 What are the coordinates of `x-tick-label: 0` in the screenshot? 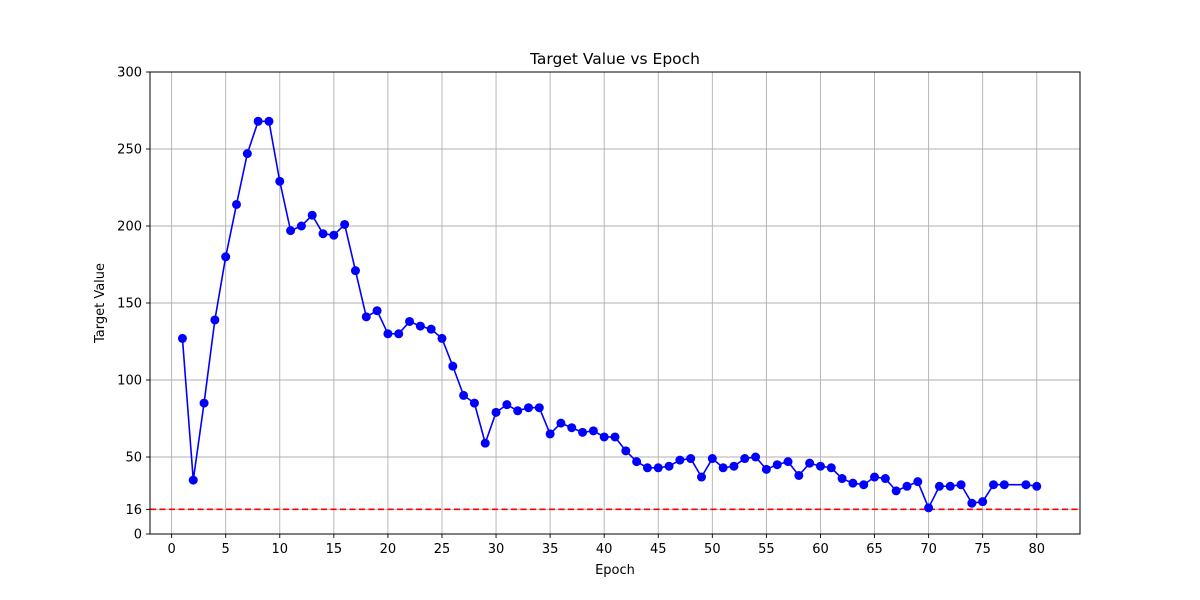 It's located at (171, 549).